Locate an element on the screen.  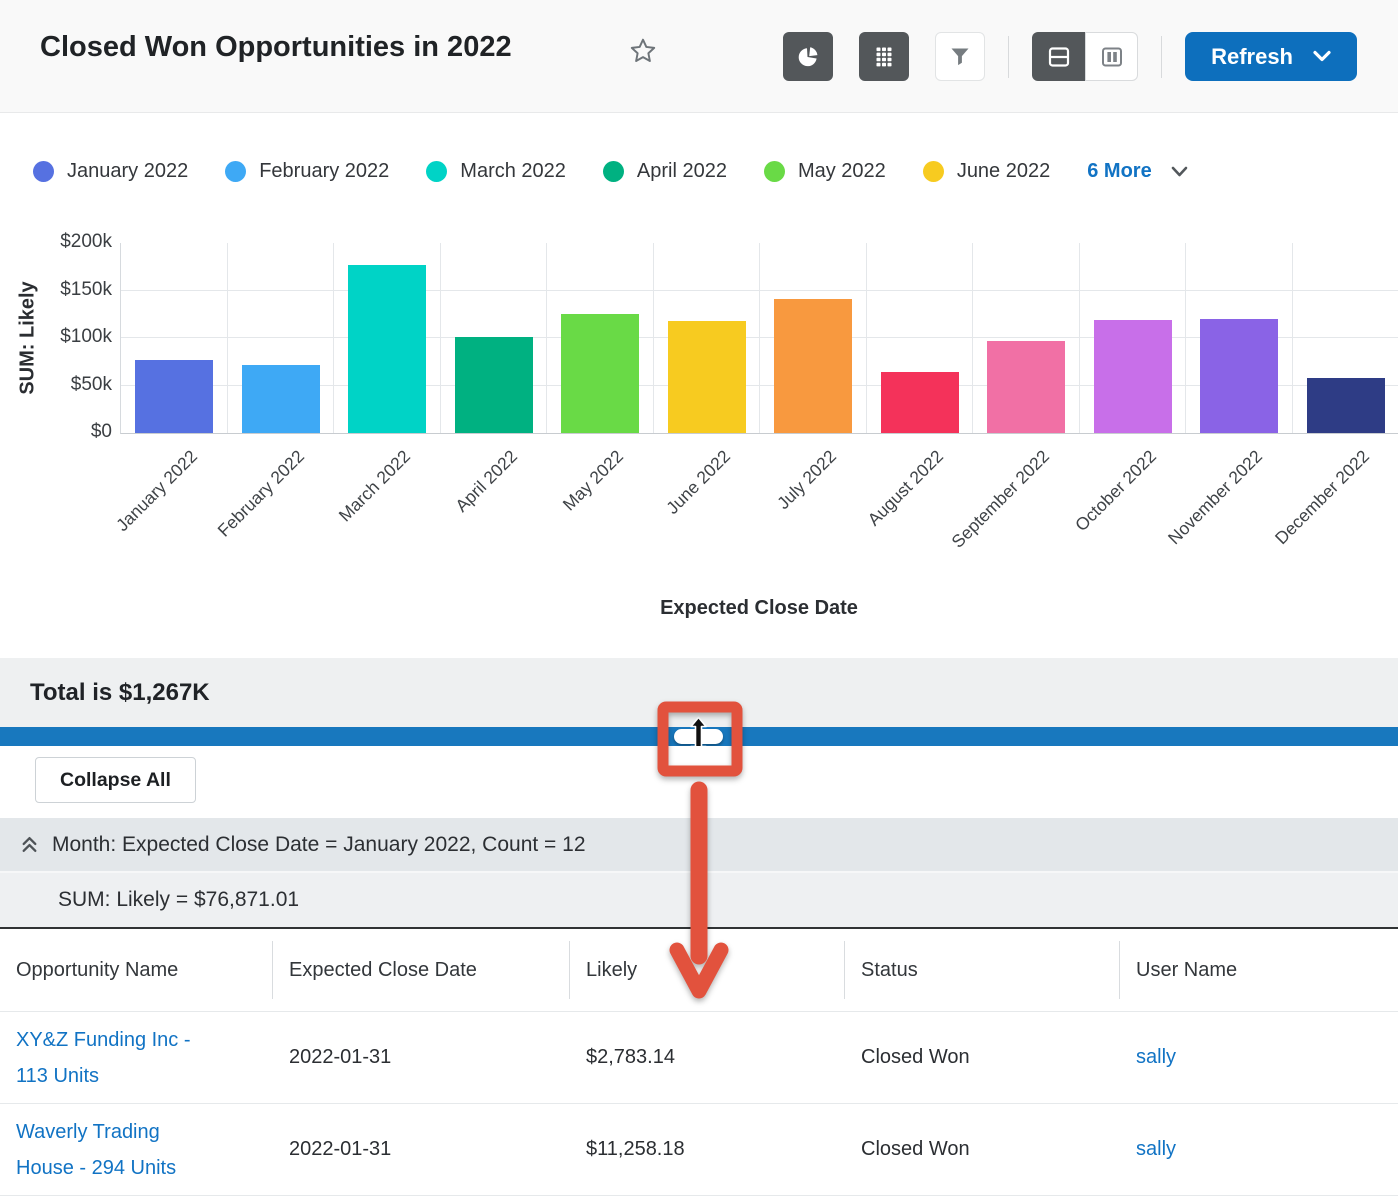
bar-july-2022 is located at coordinates (813, 366).